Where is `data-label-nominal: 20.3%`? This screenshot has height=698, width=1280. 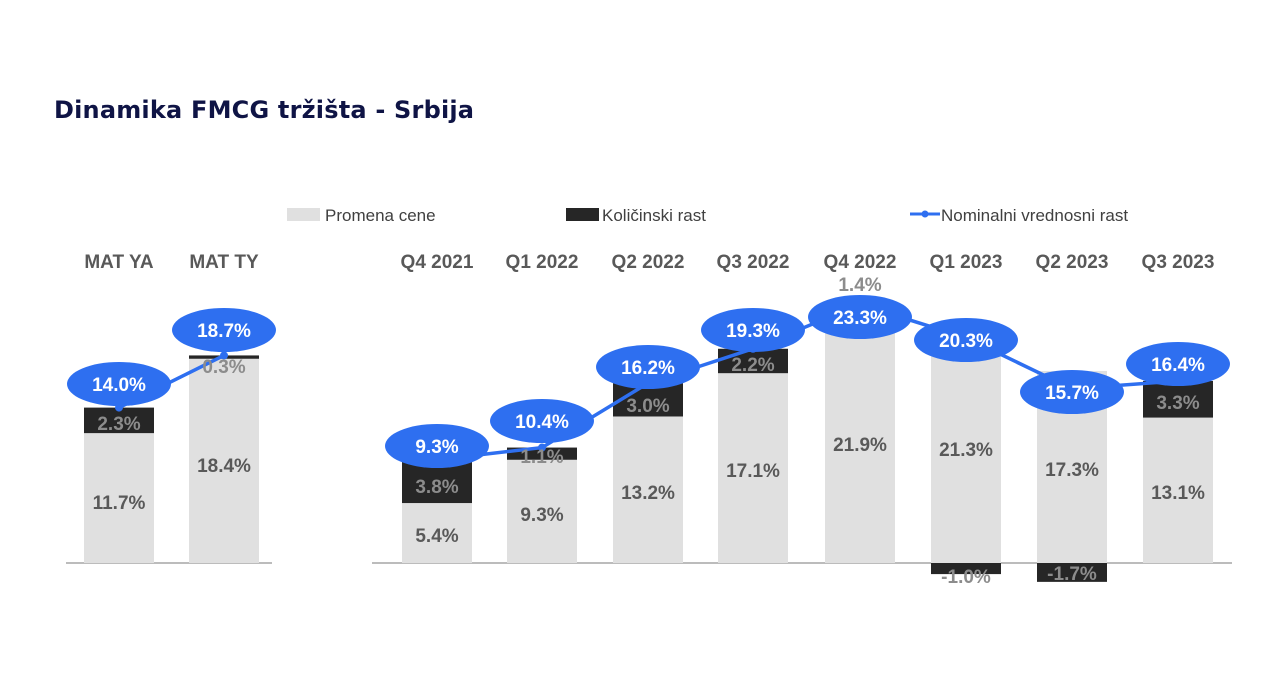 data-label-nominal: 20.3% is located at coordinates (966, 341).